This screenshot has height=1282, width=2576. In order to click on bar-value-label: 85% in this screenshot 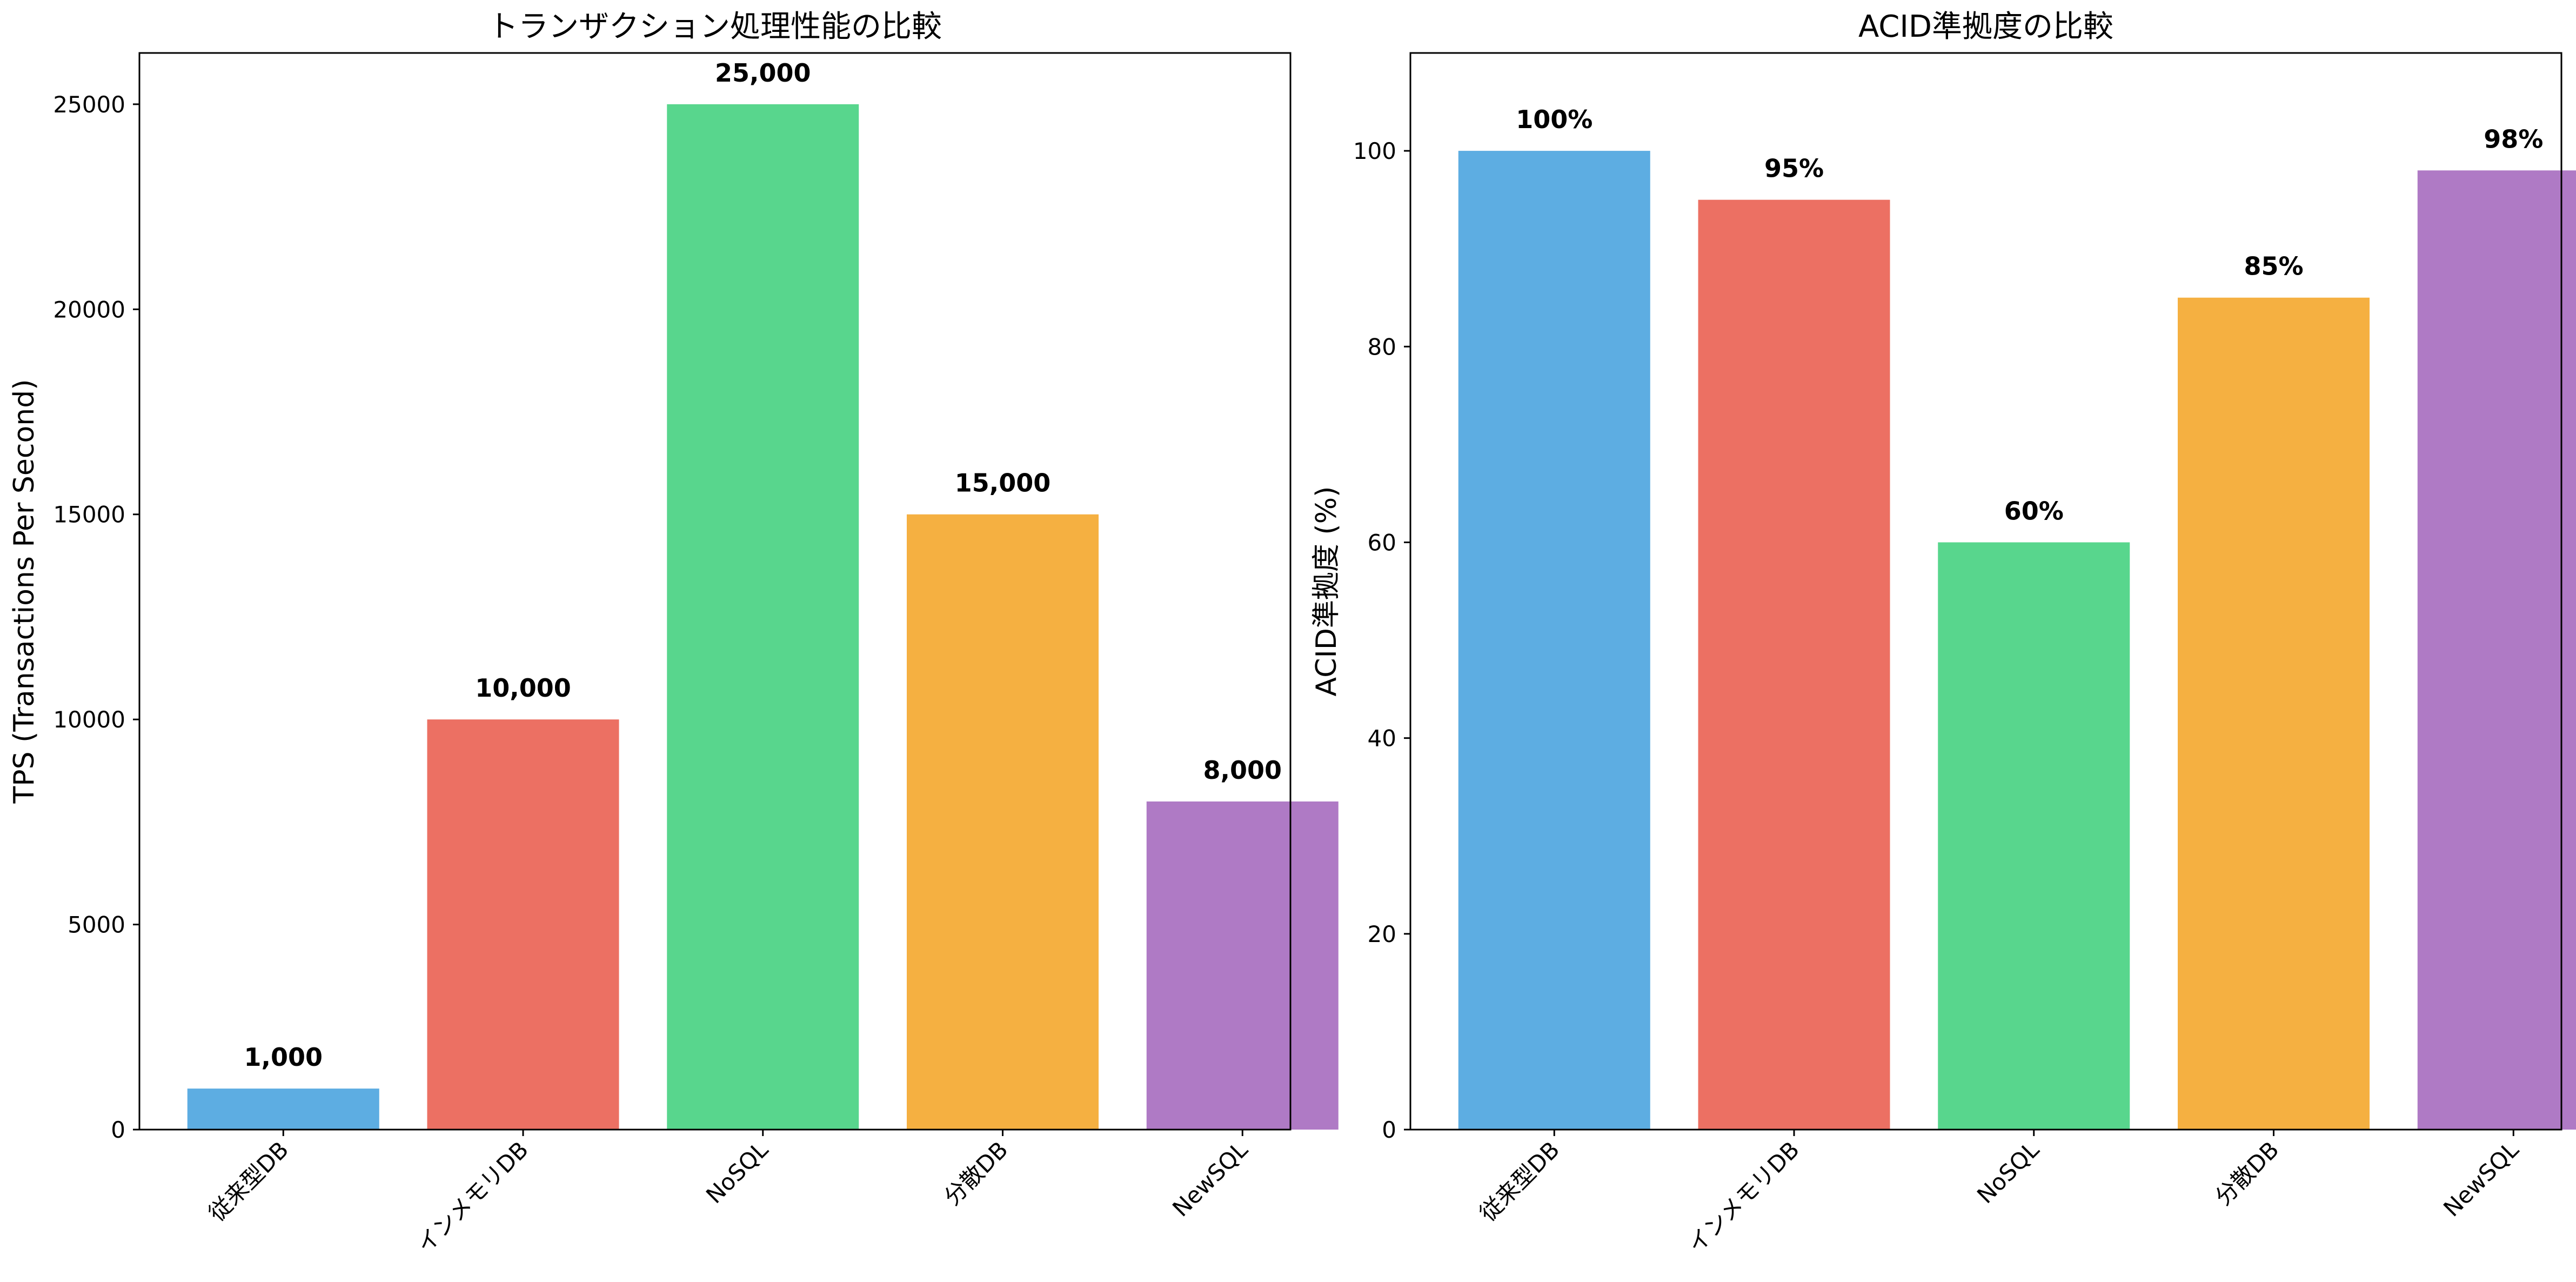, I will do `click(2273, 266)`.